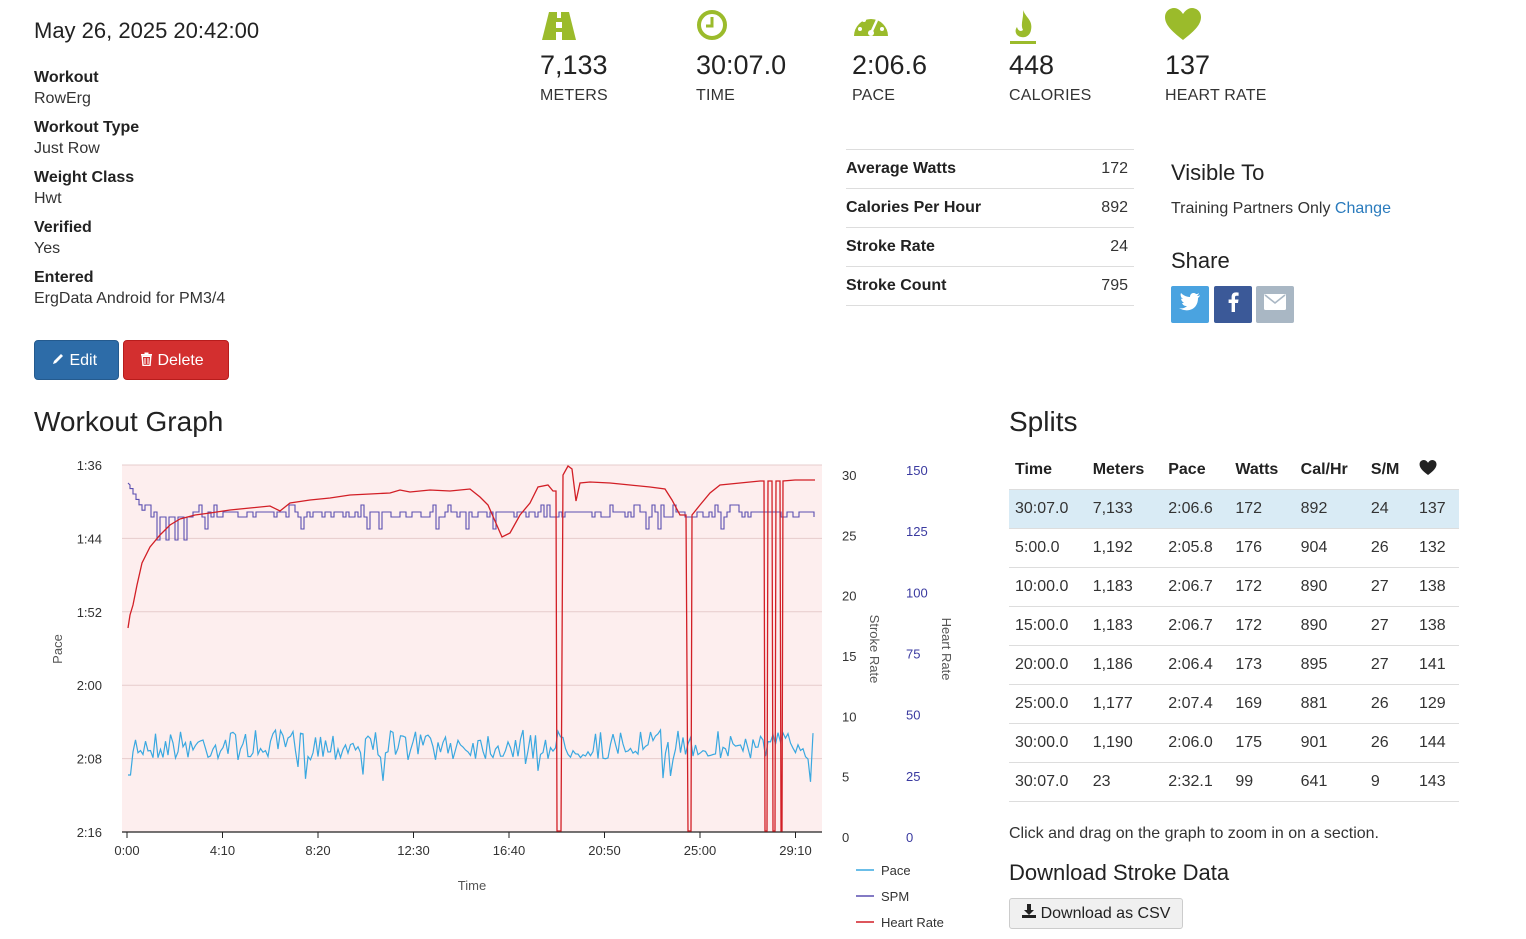 The image size is (1526, 939). What do you see at coordinates (990, 247) in the screenshot?
I see `metric-row: Stroke Rate 24` at bounding box center [990, 247].